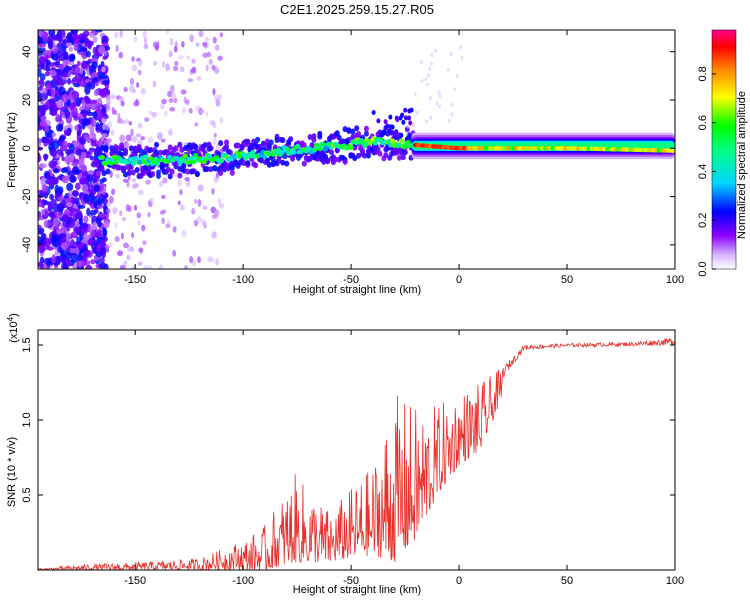 The height and width of the screenshot is (600, 750). What do you see at coordinates (357, 9) in the screenshot?
I see `figure-title: C2E1.2025.259.15.27.R05` at bounding box center [357, 9].